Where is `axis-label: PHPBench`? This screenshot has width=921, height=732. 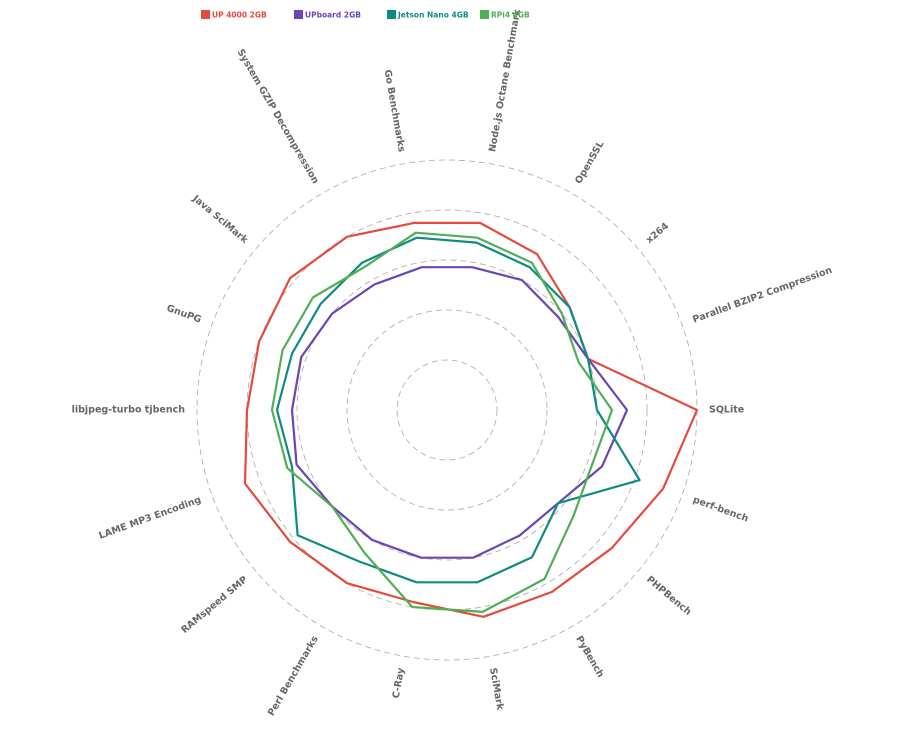
axis-label: PHPBench is located at coordinates (668, 596).